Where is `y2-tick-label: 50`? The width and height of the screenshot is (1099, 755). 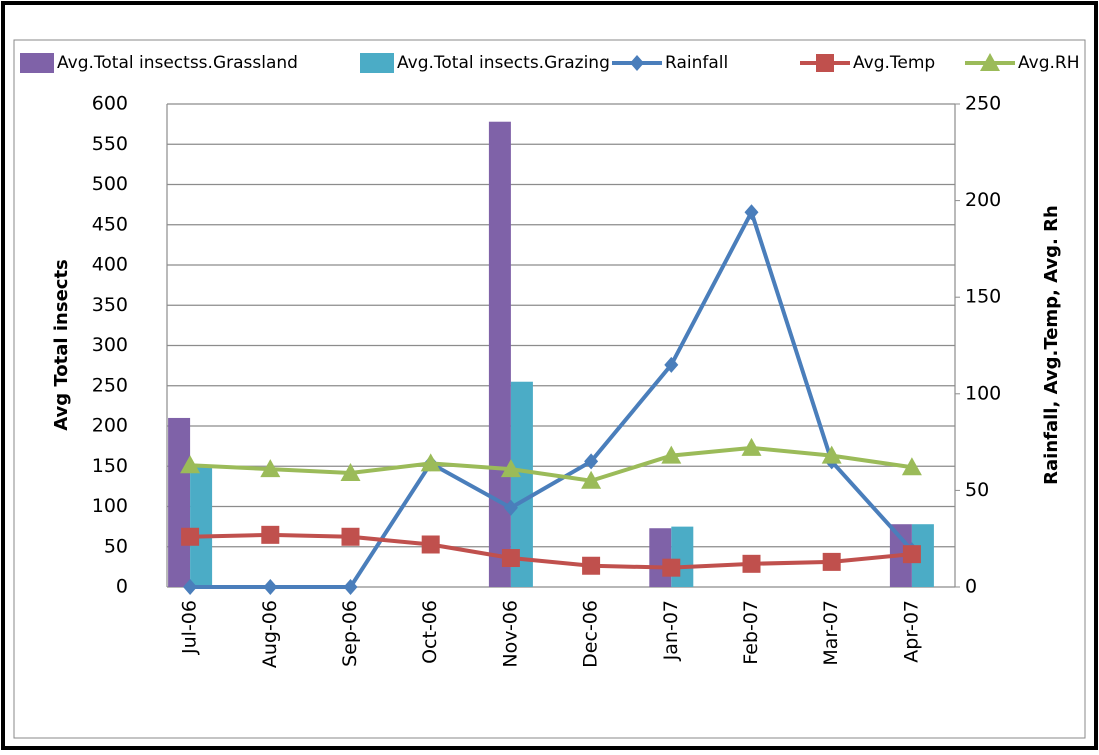 y2-tick-label: 50 is located at coordinates (977, 490).